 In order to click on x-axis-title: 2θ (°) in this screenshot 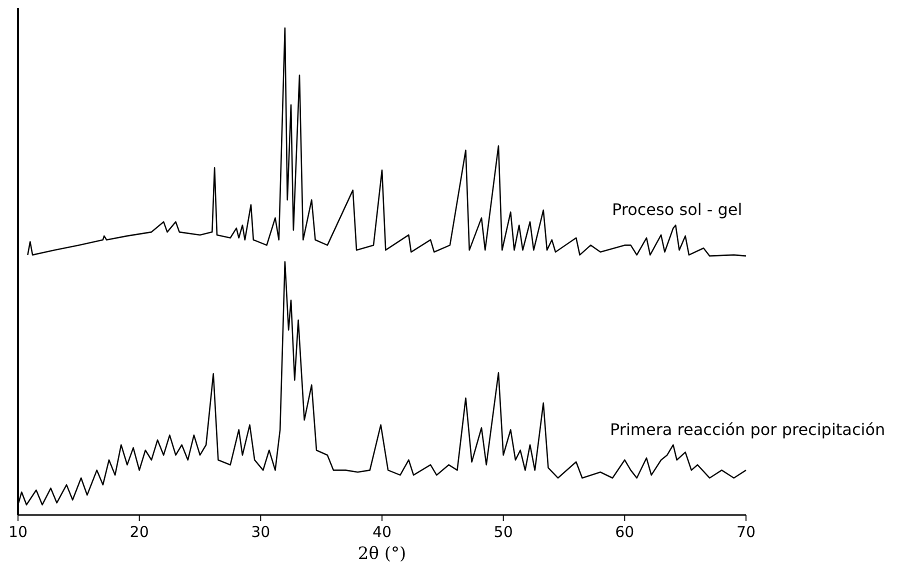, I will do `click(382, 554)`.